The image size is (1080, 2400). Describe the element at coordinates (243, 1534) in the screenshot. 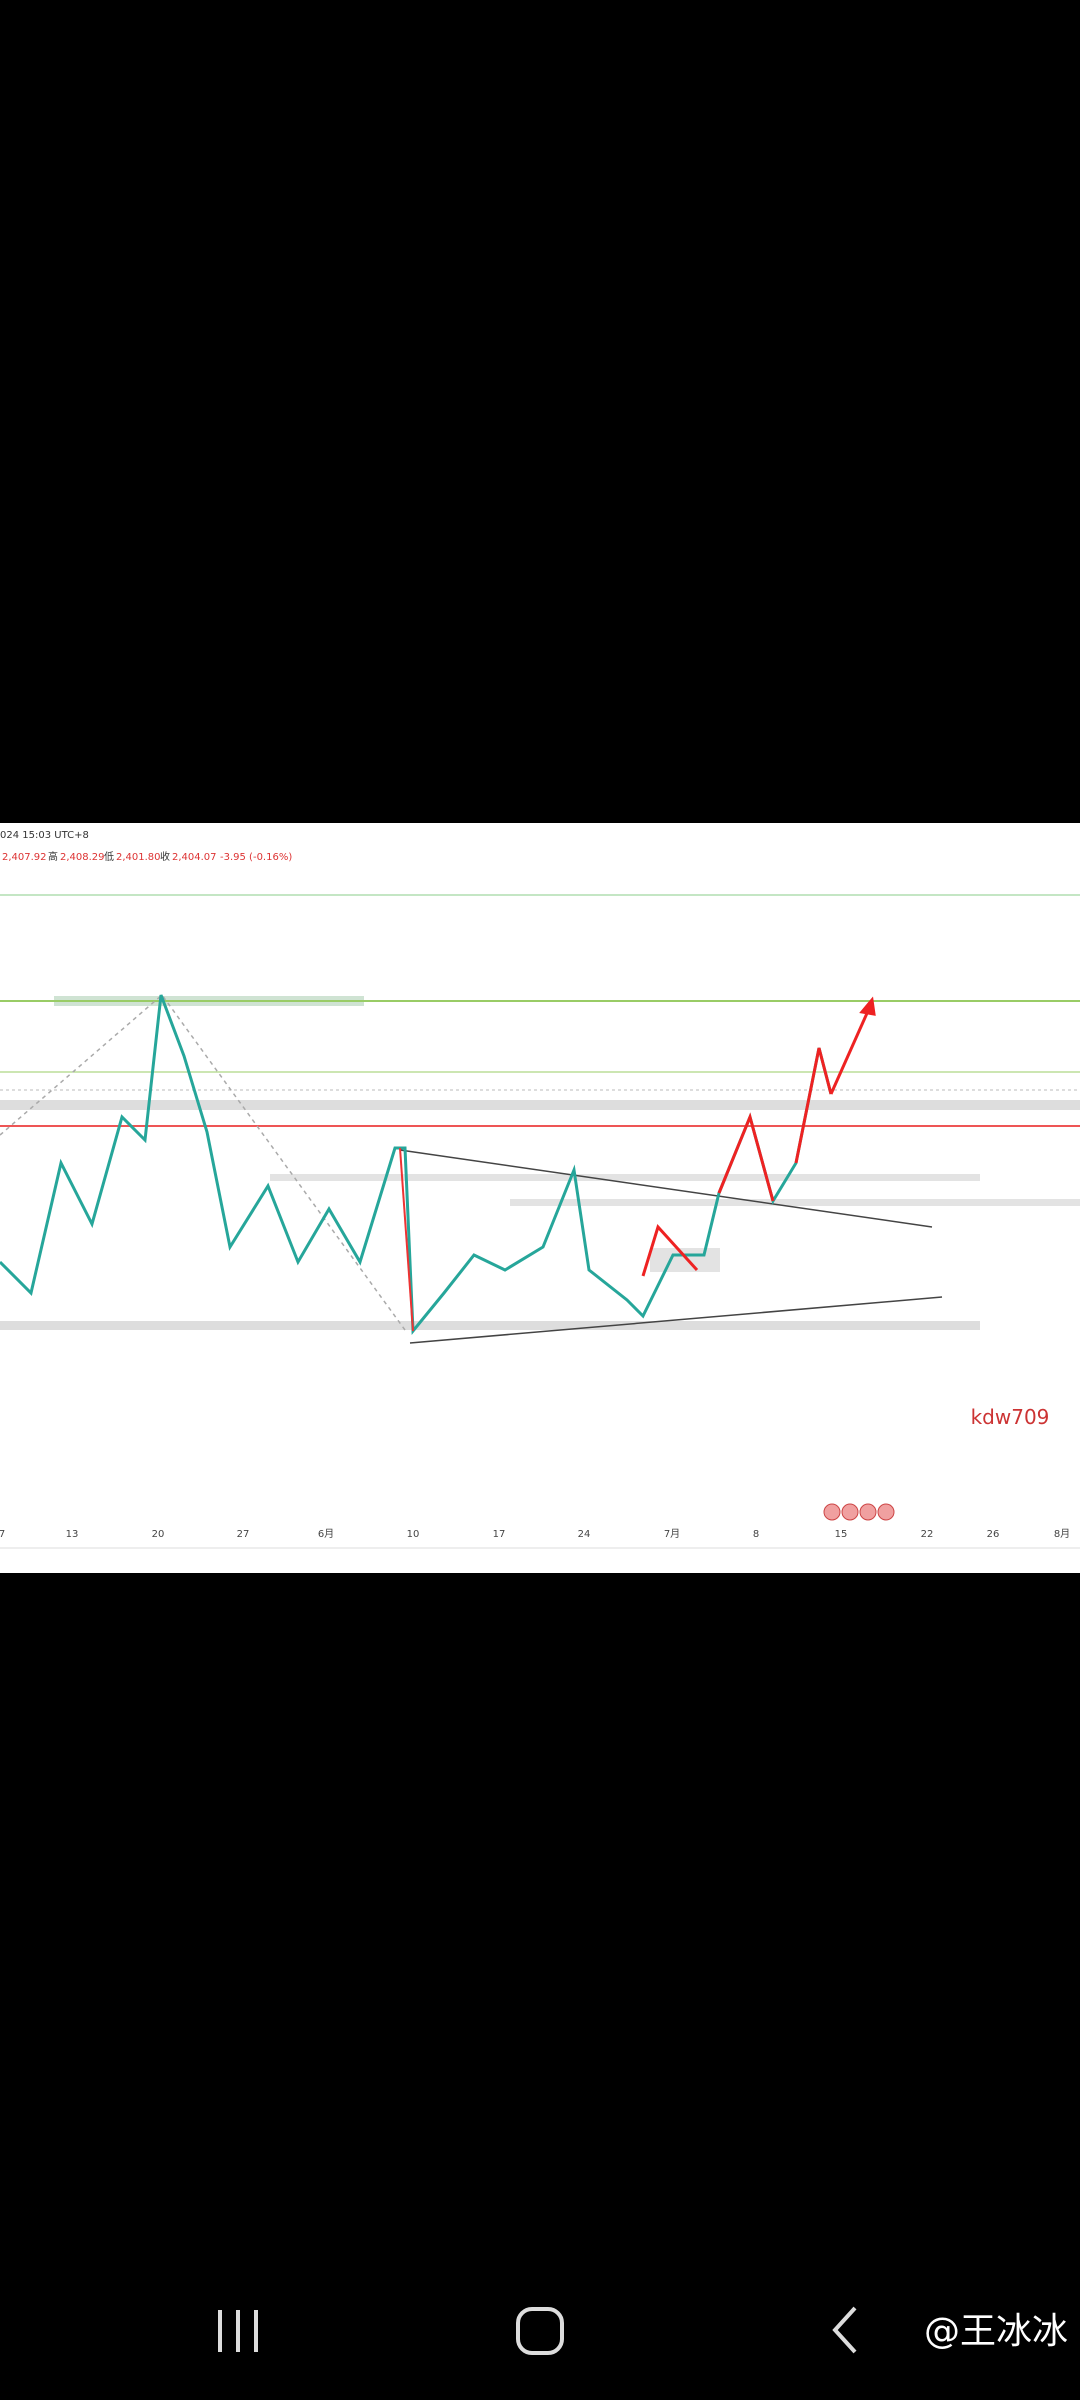

I see `x-tick-label: 27` at that location.